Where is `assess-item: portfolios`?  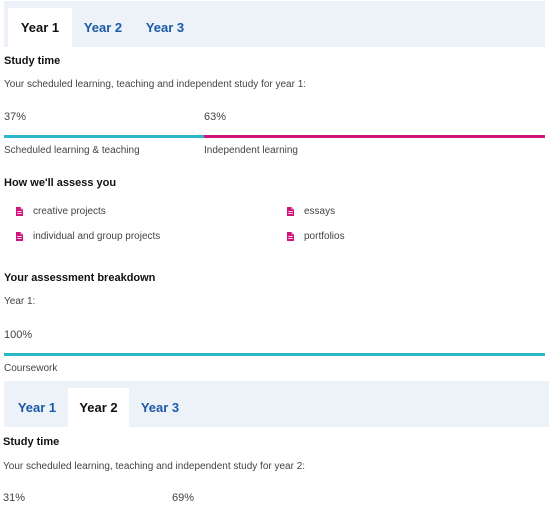 assess-item: portfolios is located at coordinates (324, 236).